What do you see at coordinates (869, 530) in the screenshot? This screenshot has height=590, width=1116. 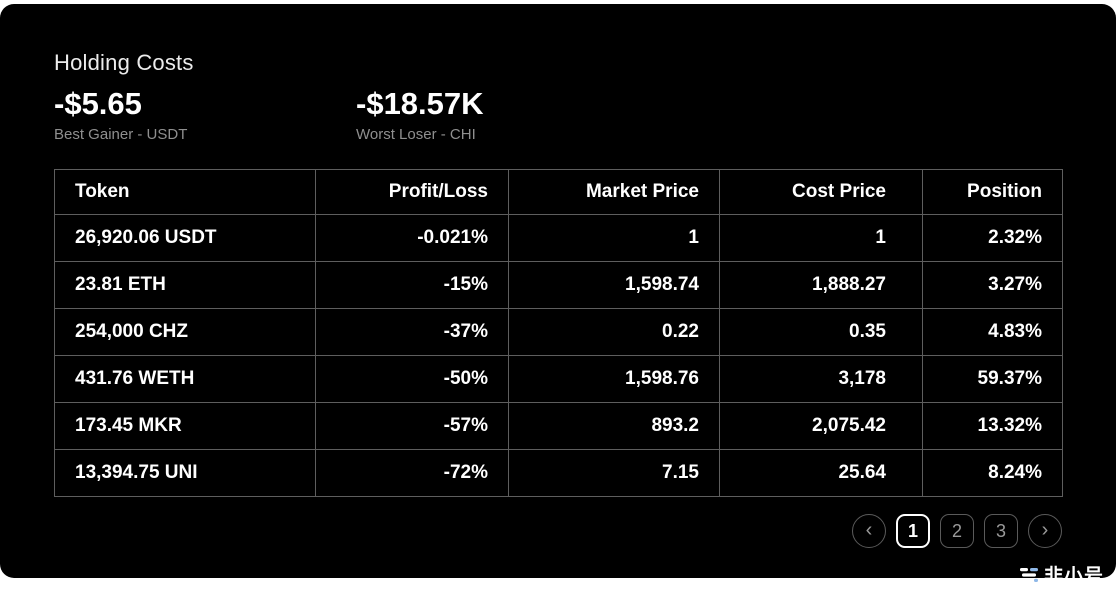 I see `pagination-prev-button: ‹` at bounding box center [869, 530].